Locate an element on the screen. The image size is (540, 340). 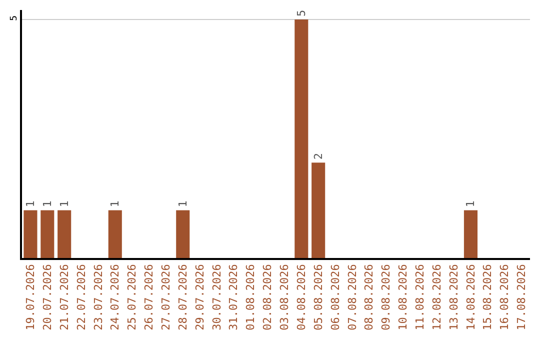
x-tick-label: 31.07.2026 is located at coordinates (233, 297).